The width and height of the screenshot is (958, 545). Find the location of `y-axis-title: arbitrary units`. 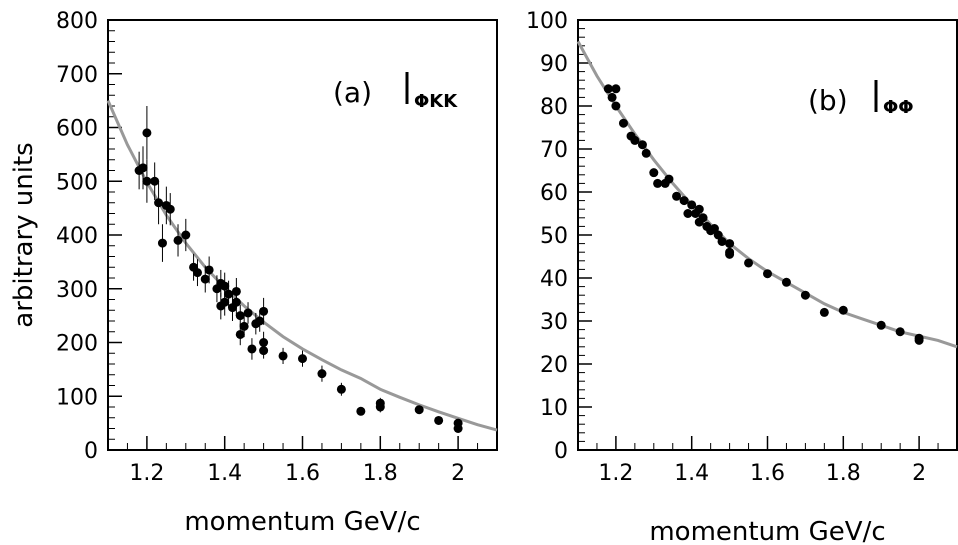

y-axis-title: arbitrary units is located at coordinates (24, 234).